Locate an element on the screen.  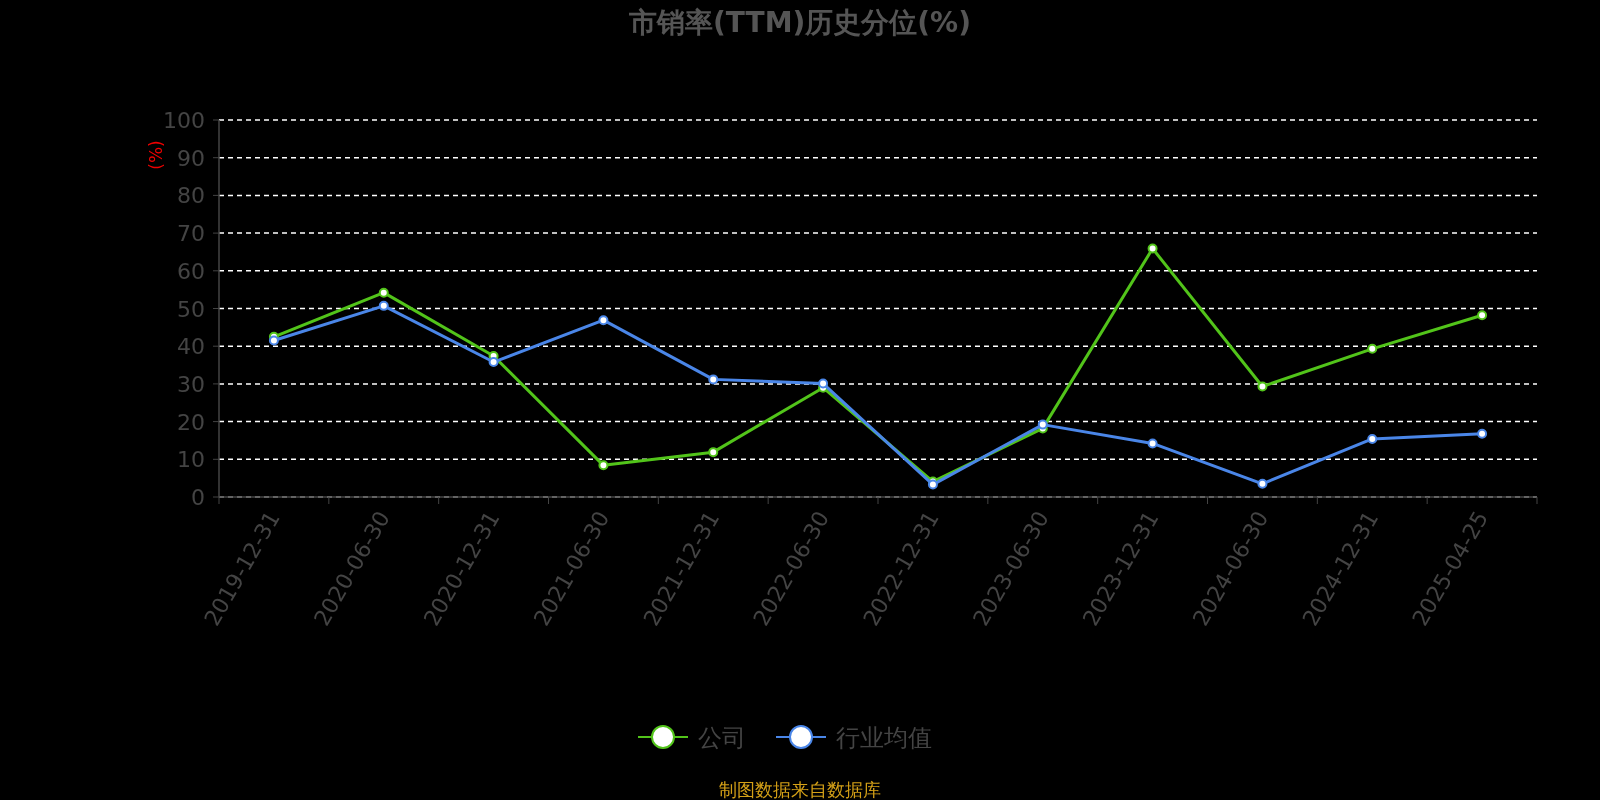
y-tick-label: 60 is located at coordinates (191, 271).